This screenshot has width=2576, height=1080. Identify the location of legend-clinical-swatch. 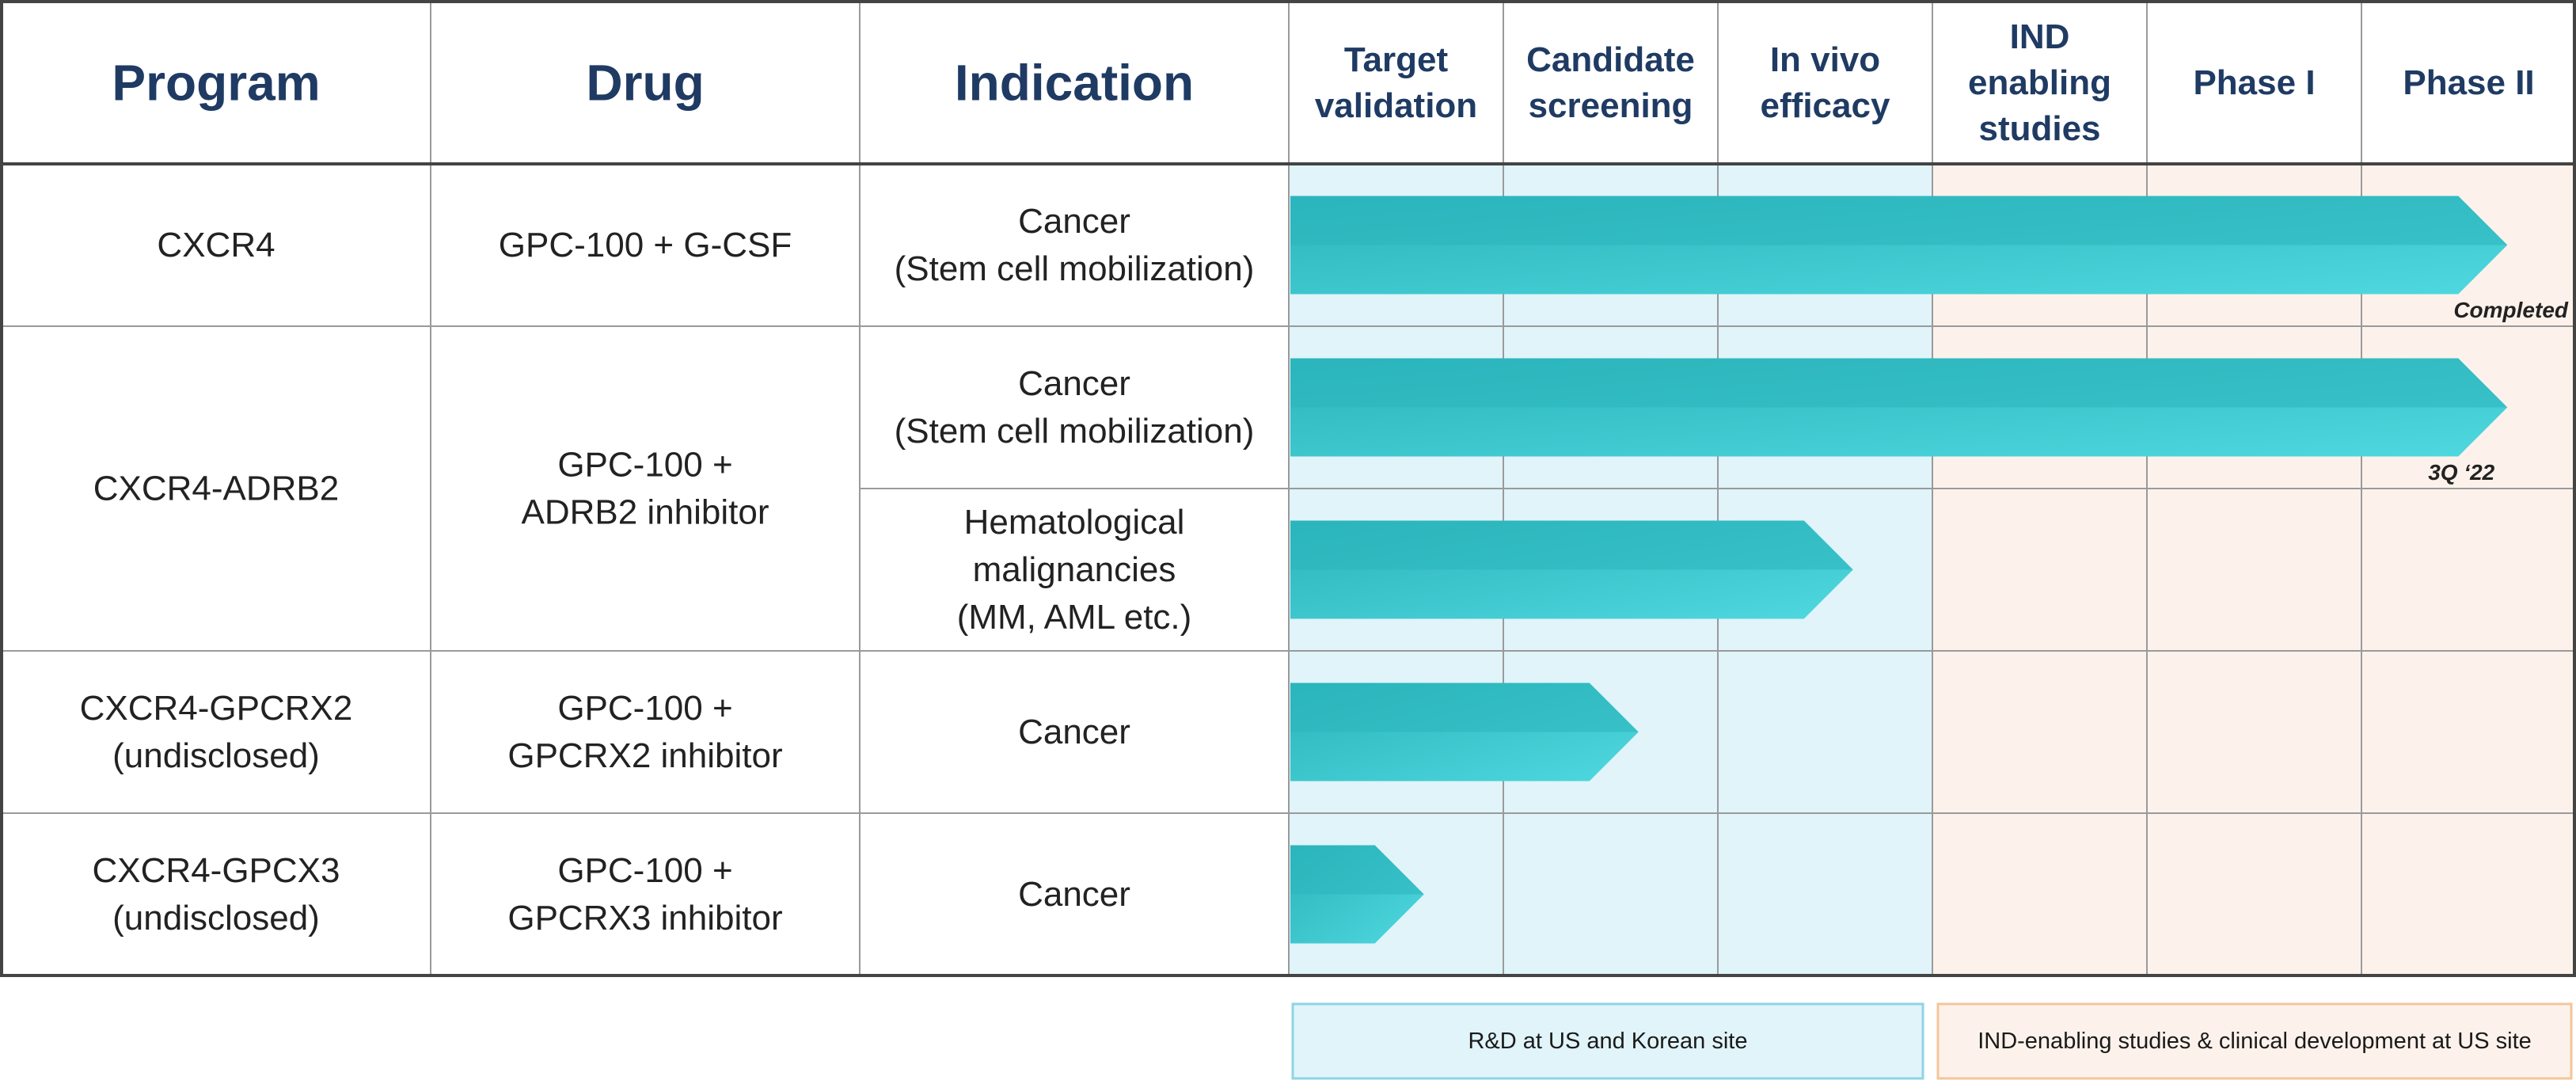
(2255, 1041).